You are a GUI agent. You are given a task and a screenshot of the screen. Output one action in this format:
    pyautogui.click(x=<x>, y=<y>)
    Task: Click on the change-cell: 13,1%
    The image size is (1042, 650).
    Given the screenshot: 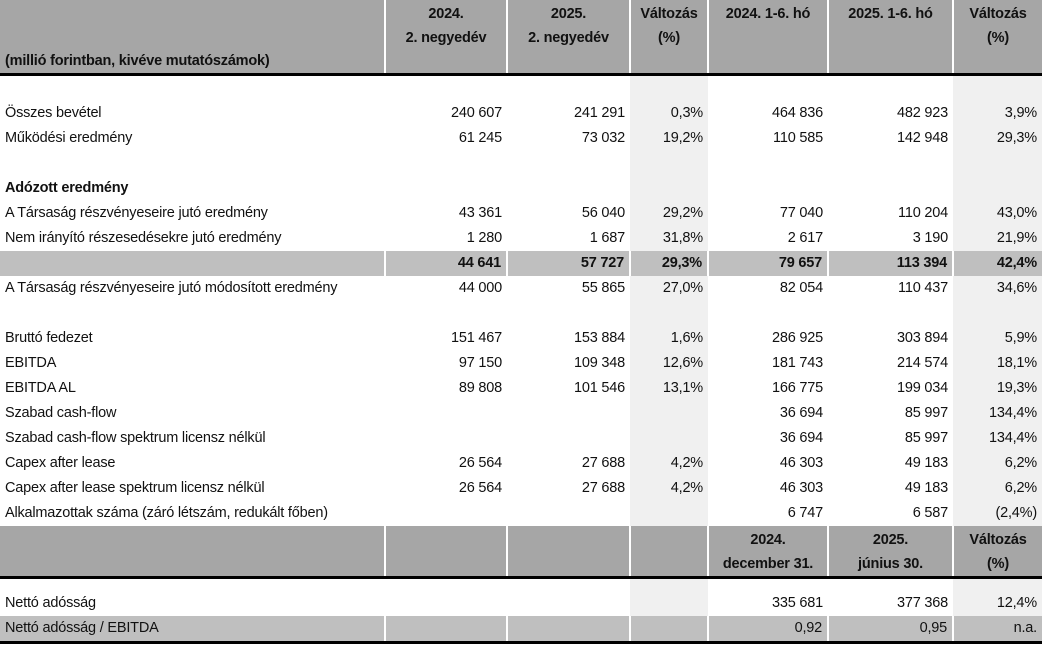 What is the action you would take?
    pyautogui.click(x=669, y=388)
    